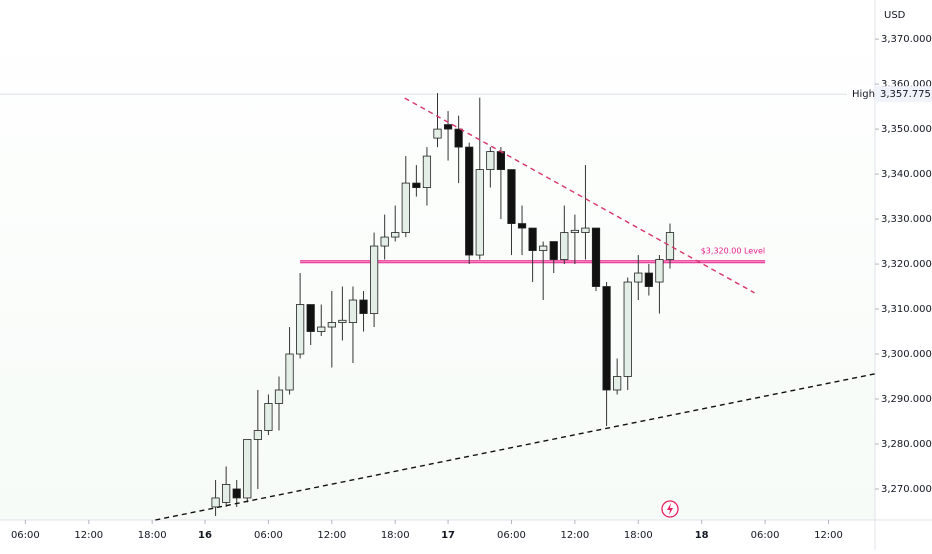 Image resolution: width=932 pixels, height=554 pixels. Describe the element at coordinates (906, 174) in the screenshot. I see `y-tick-label: 3,340.000` at that location.